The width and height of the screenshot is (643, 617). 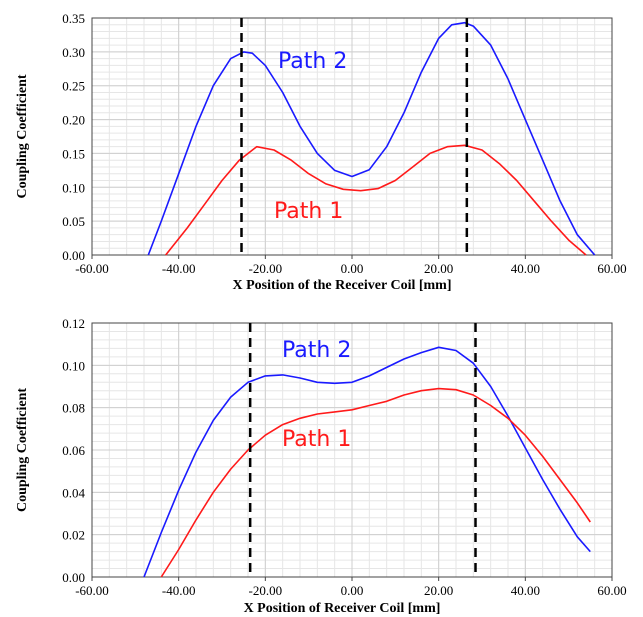 I want to click on y-tick-label: 0.30, so click(x=73, y=52).